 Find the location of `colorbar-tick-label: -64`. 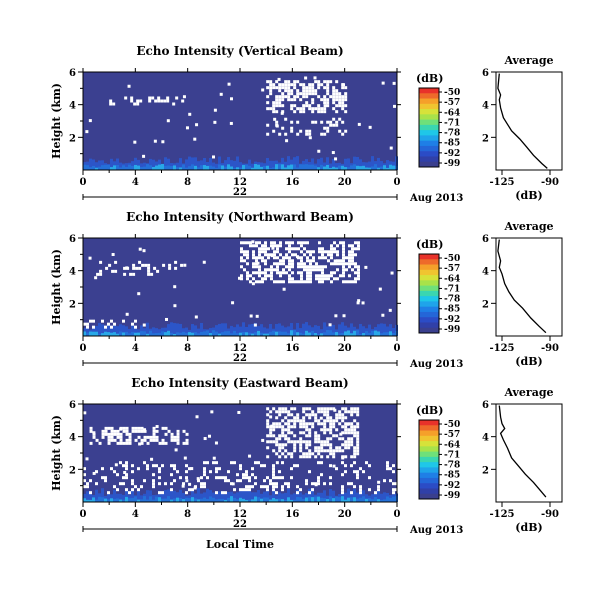

colorbar-tick-label: -64 is located at coordinates (452, 279).